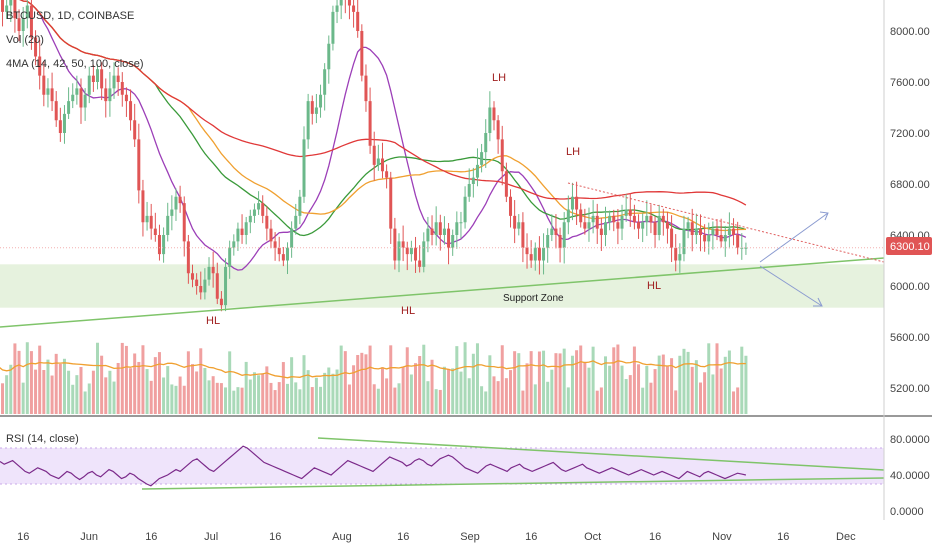 The width and height of the screenshot is (932, 550). I want to click on legend-rsi: RSI (14, close), so click(42, 439).